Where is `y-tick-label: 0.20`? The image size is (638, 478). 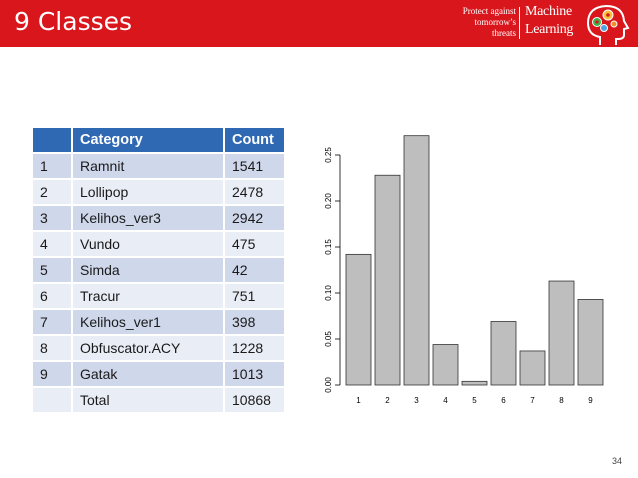 y-tick-label: 0.20 is located at coordinates (328, 201).